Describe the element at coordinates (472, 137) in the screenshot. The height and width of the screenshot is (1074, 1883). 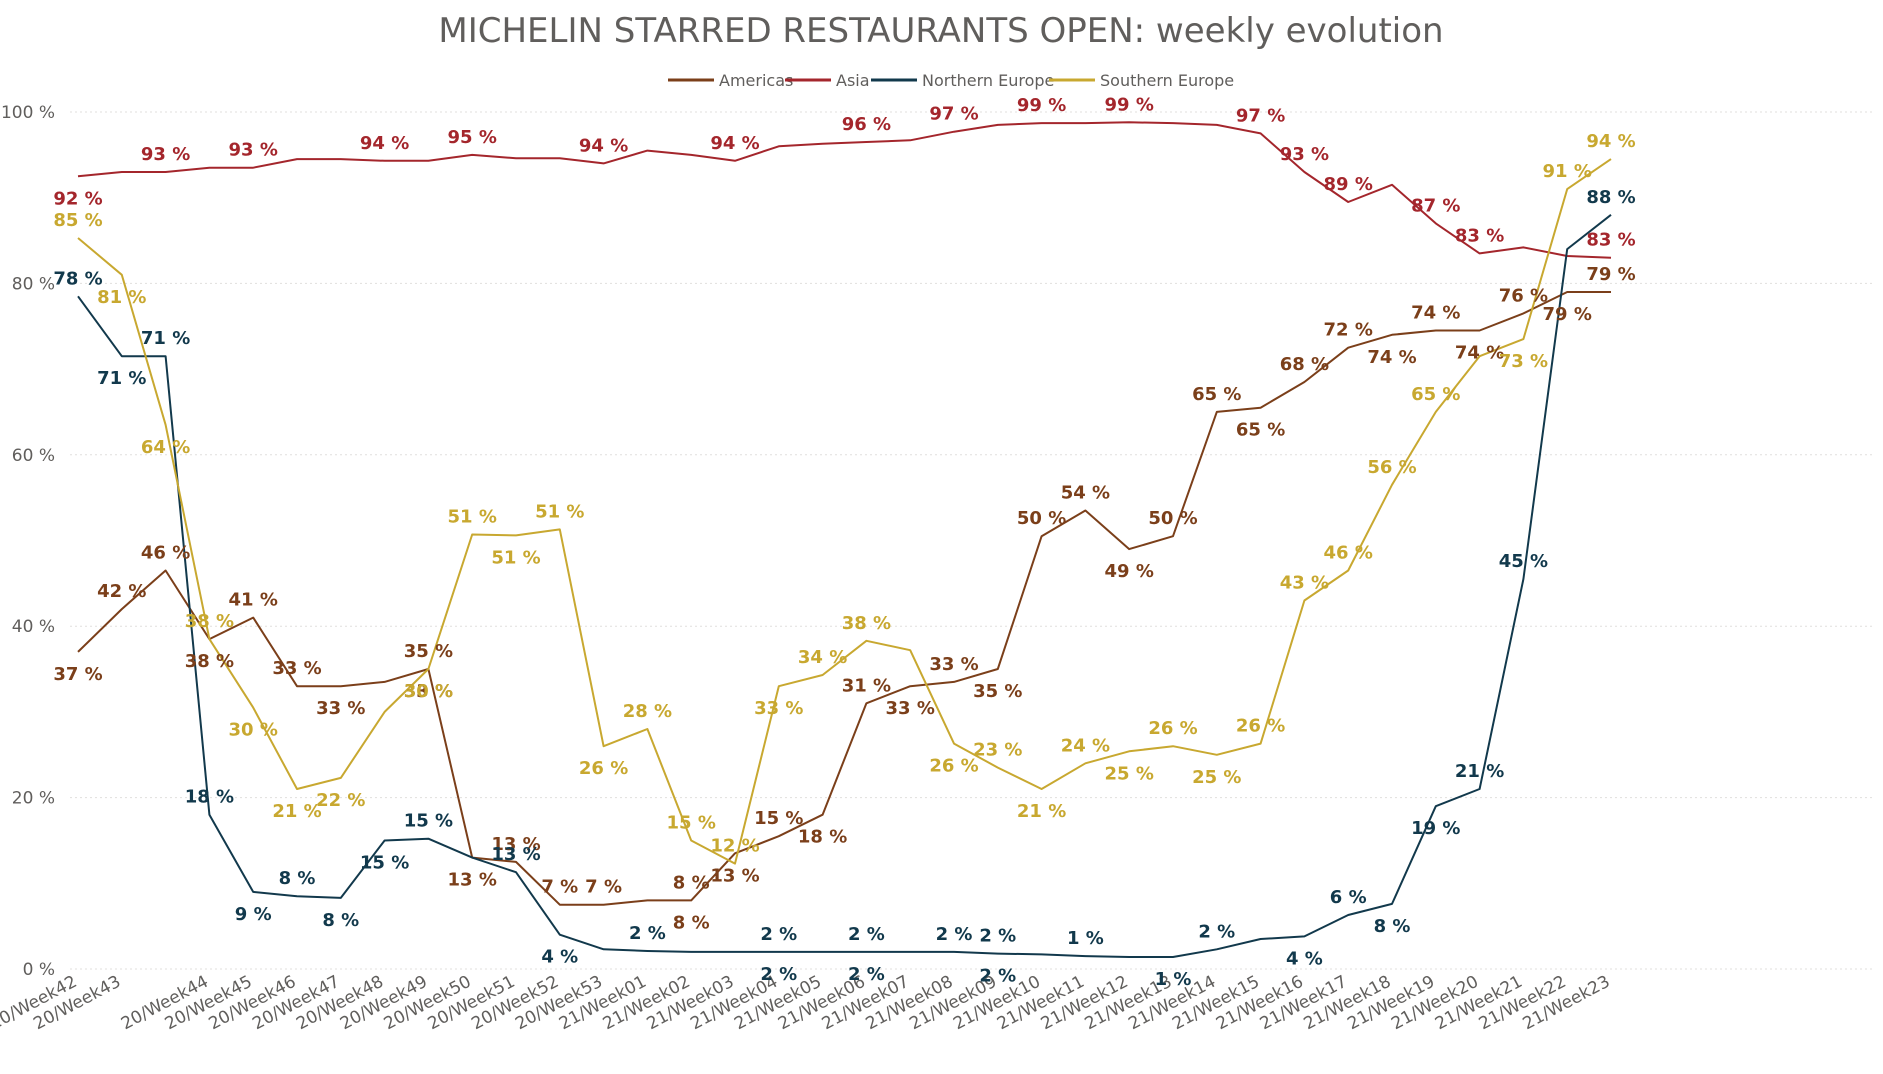
I see `data-label-asia: 95 %` at that location.